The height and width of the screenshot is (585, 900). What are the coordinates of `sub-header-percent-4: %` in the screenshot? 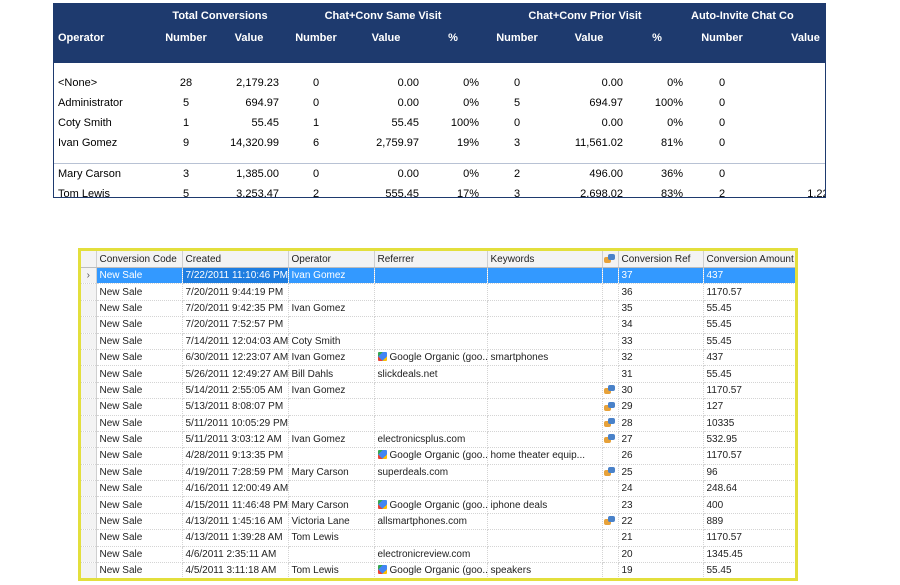 It's located at (453, 38).